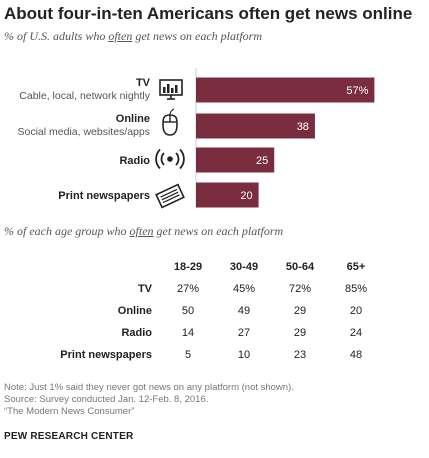 Image resolution: width=429 pixels, height=458 pixels. What do you see at coordinates (356, 267) in the screenshot?
I see `col-header-65-plus: 65+` at bounding box center [356, 267].